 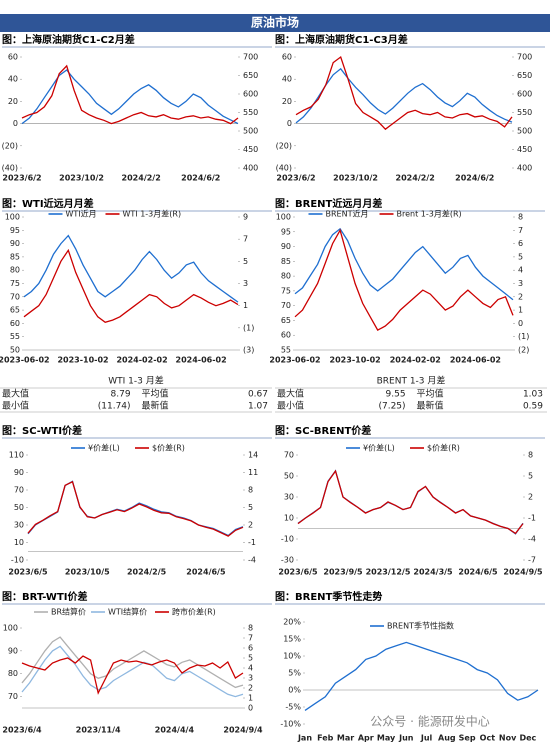 What do you see at coordinates (467, 738) in the screenshot?
I see `x-tick-label: Sep` at bounding box center [467, 738].